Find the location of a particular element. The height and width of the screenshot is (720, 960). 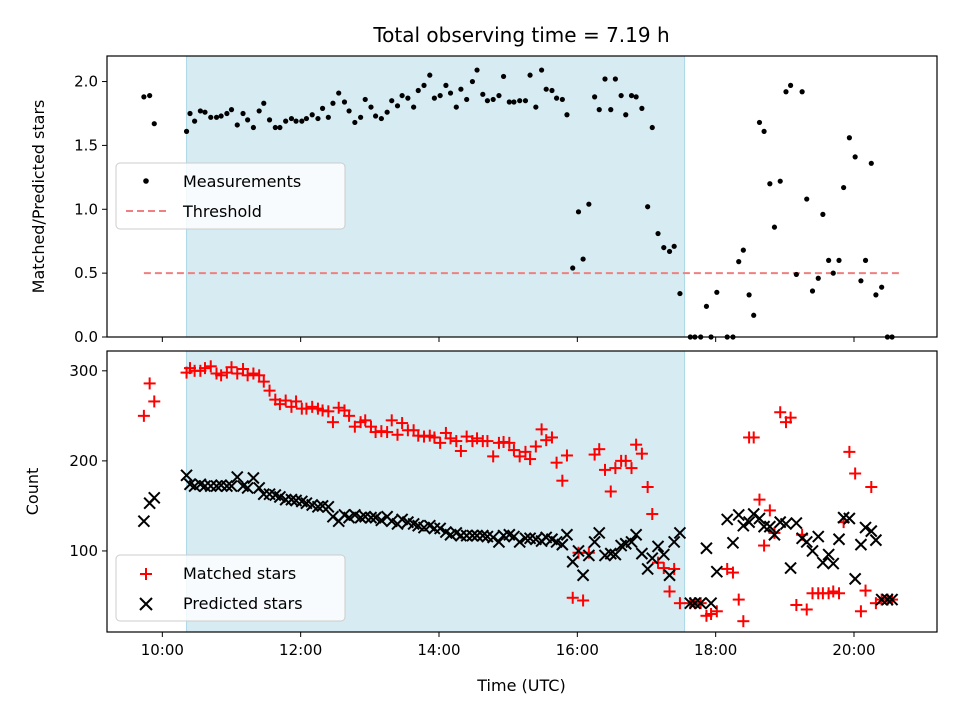

legend-measurements-label: Measurements is located at coordinates (242, 181).